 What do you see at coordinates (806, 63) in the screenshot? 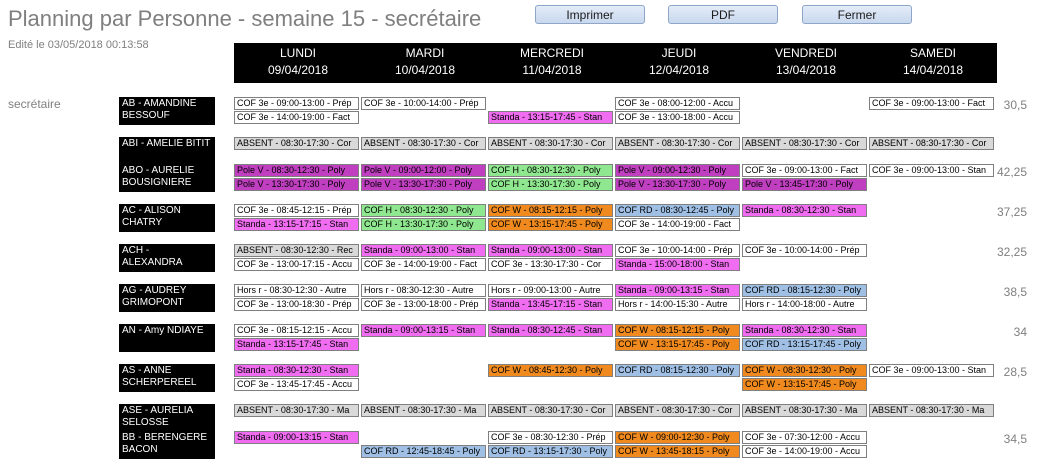
I see `day-header-friday: VENDREDI 13/04/2018` at bounding box center [806, 63].